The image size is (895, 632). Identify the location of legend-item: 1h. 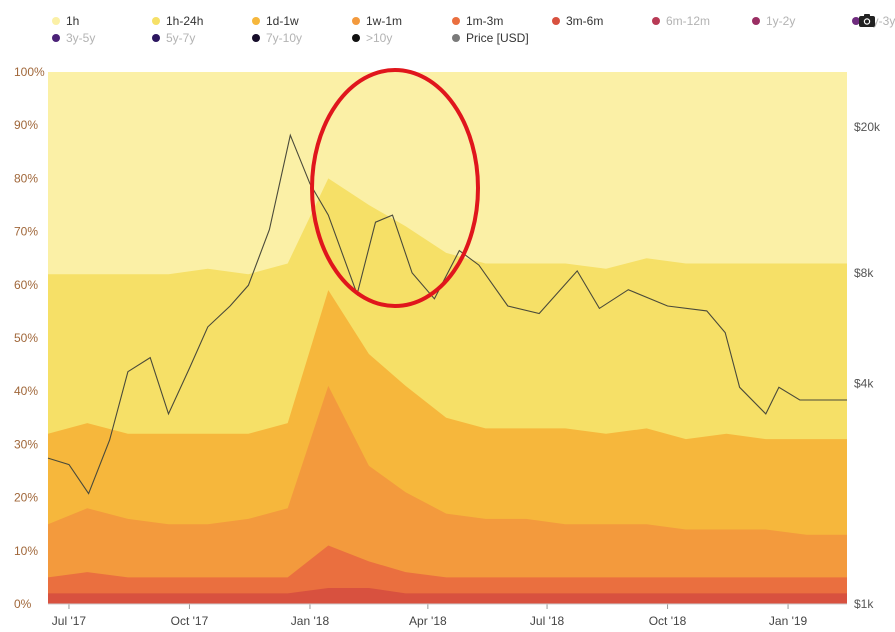
(65, 21).